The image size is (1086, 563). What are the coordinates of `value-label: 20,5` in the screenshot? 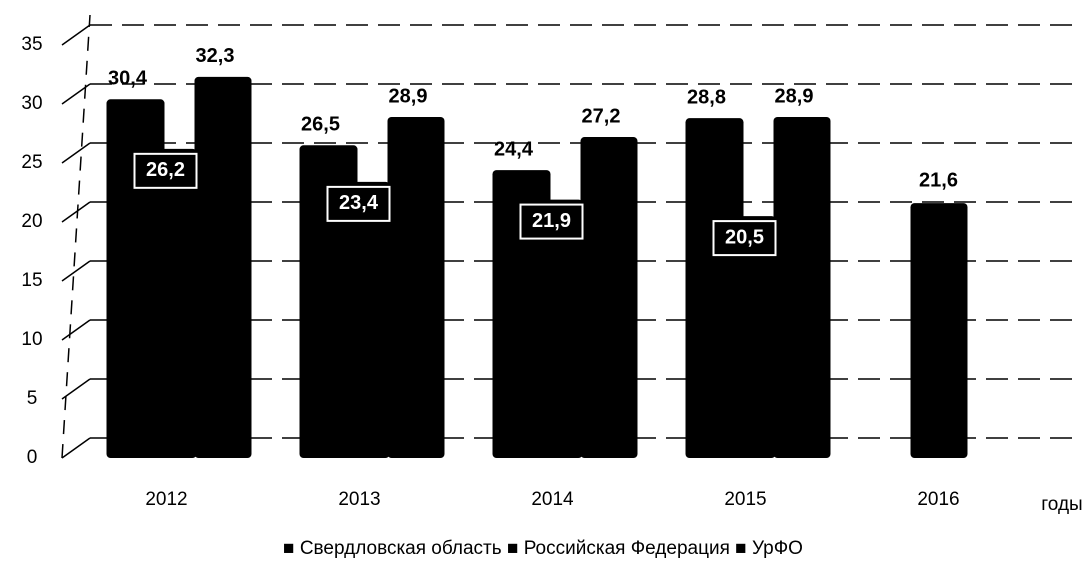 It's located at (744, 237).